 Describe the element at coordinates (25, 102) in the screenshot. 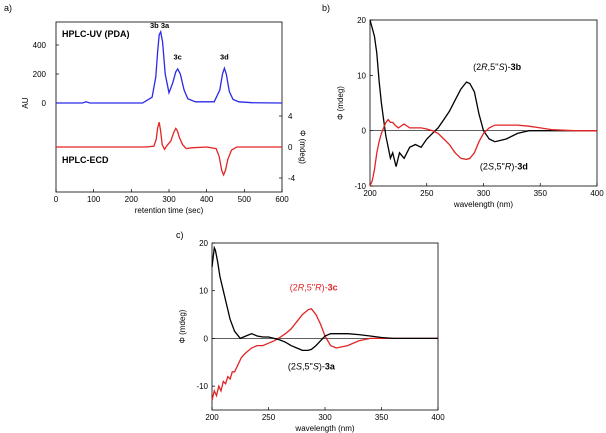

I see `y-left-axis-label: AU` at that location.